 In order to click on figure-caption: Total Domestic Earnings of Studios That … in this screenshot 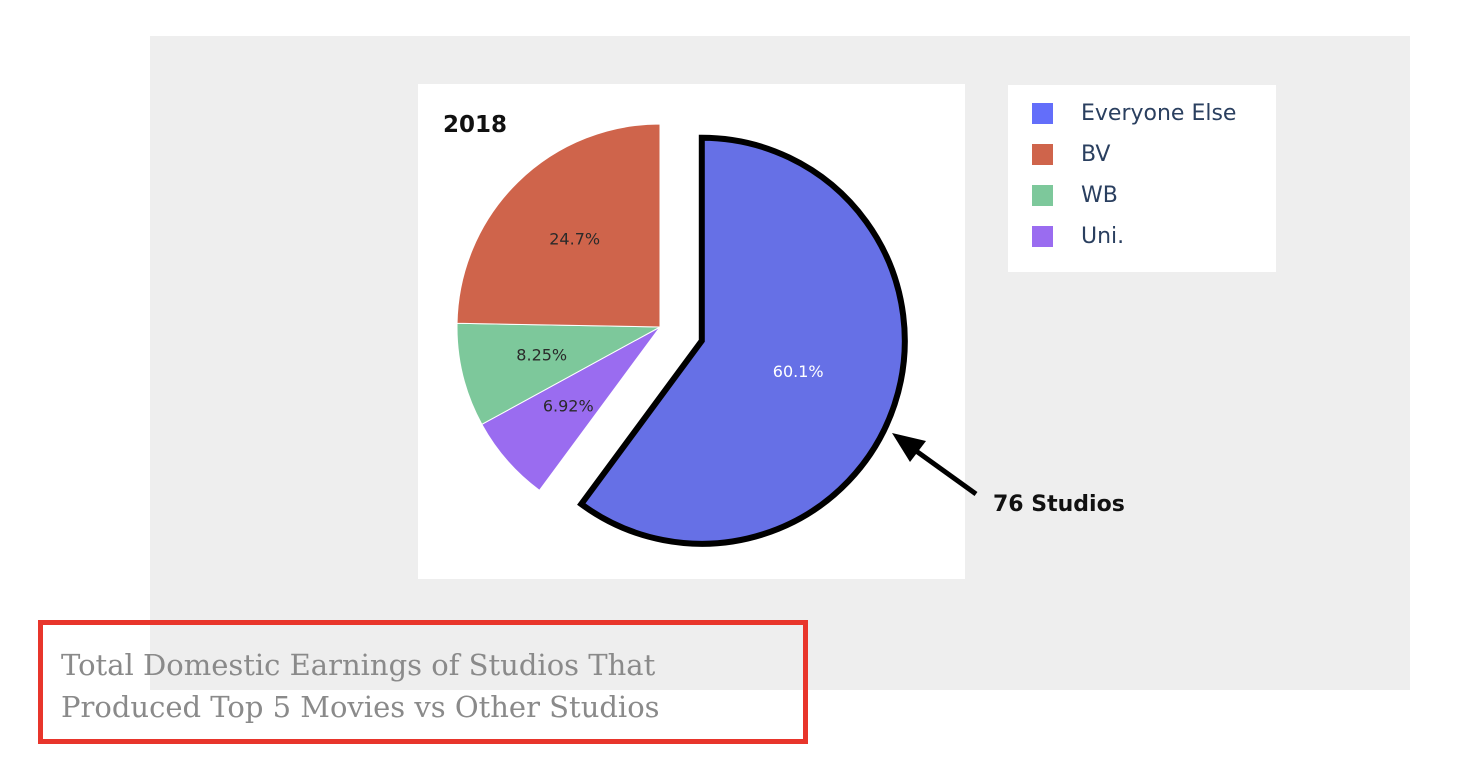, I will do `click(360, 686)`.